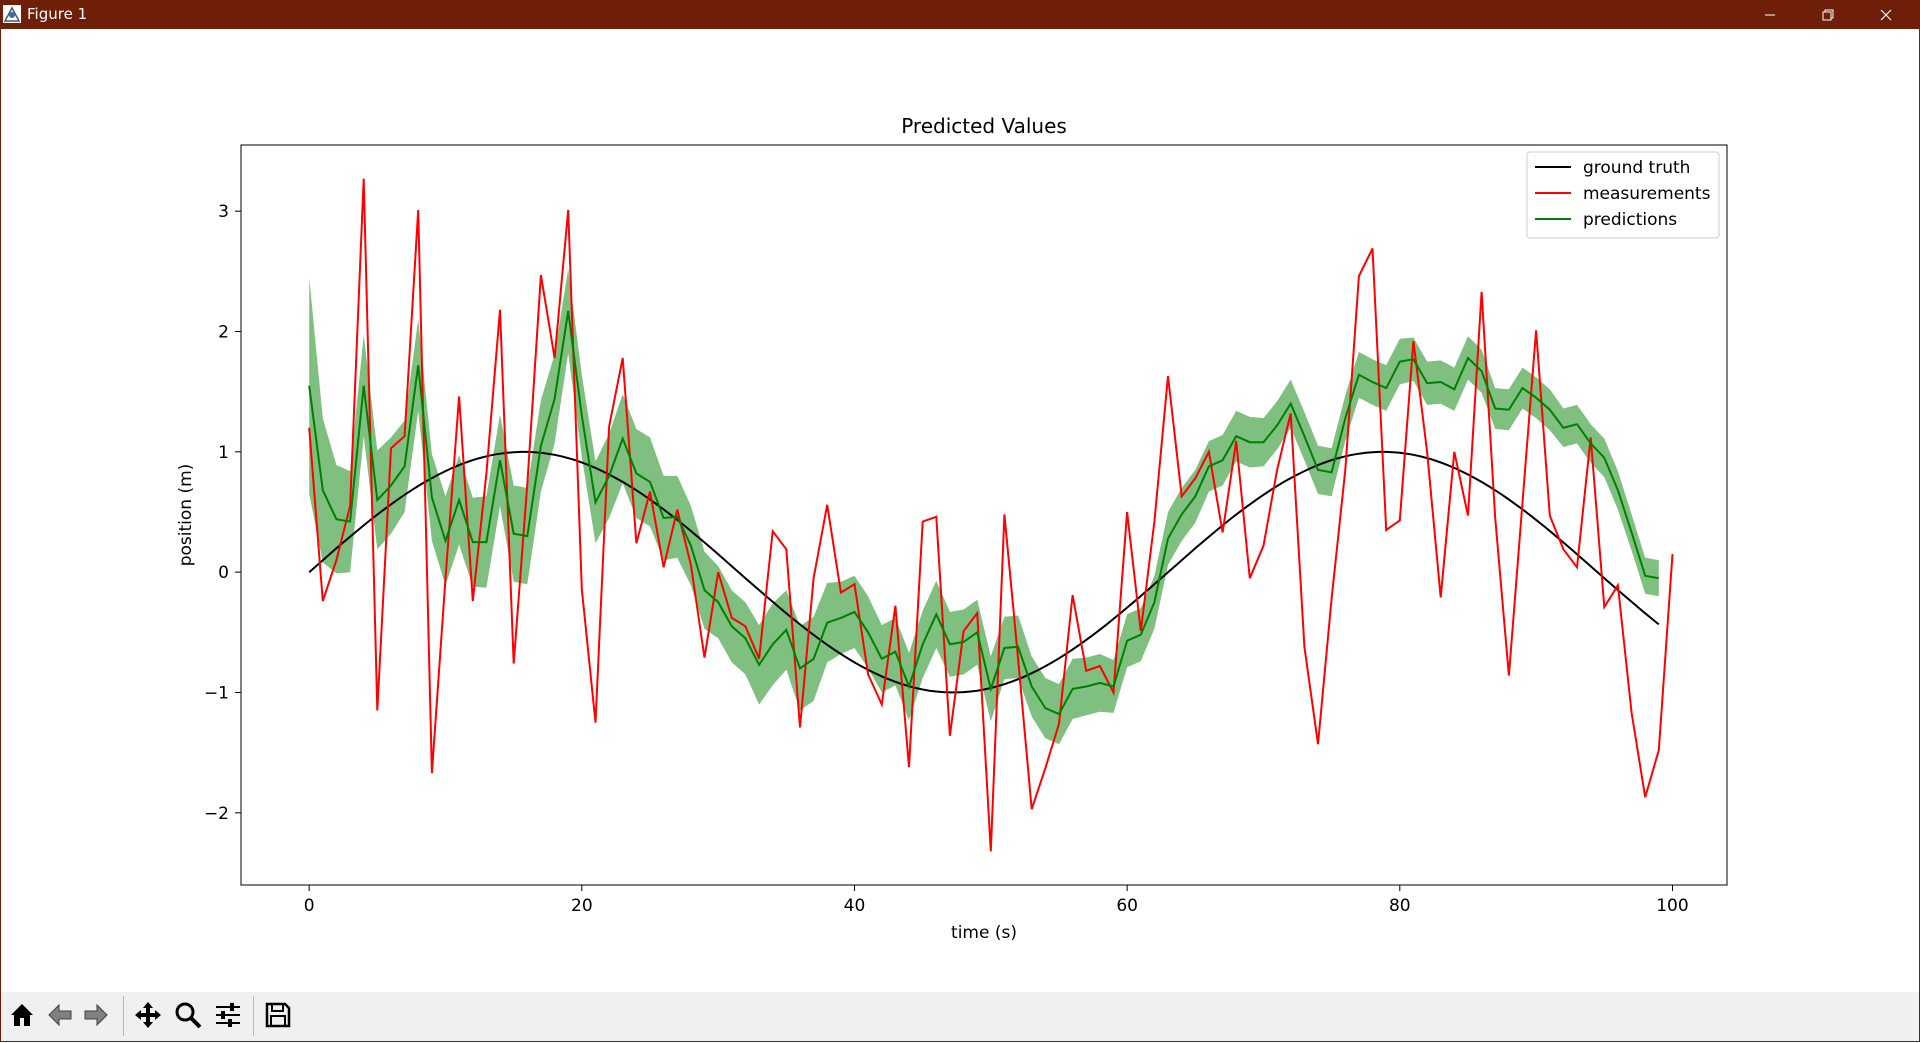 This screenshot has height=1043, width=1920. What do you see at coordinates (582, 906) in the screenshot?
I see `x-tick-label: 20` at bounding box center [582, 906].